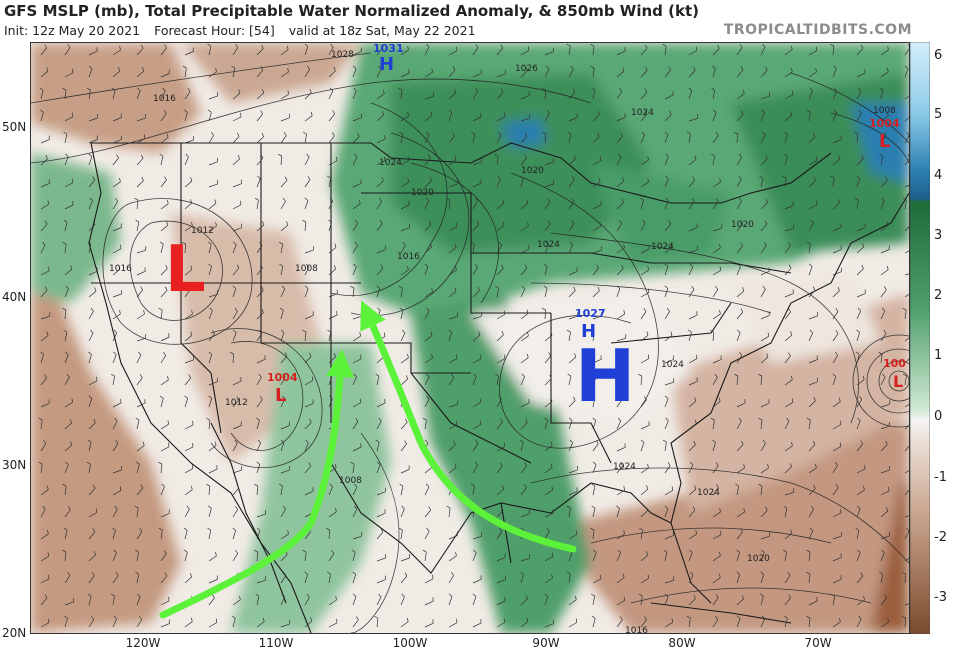  I want to click on isobar-label: 1024, so click(662, 247).